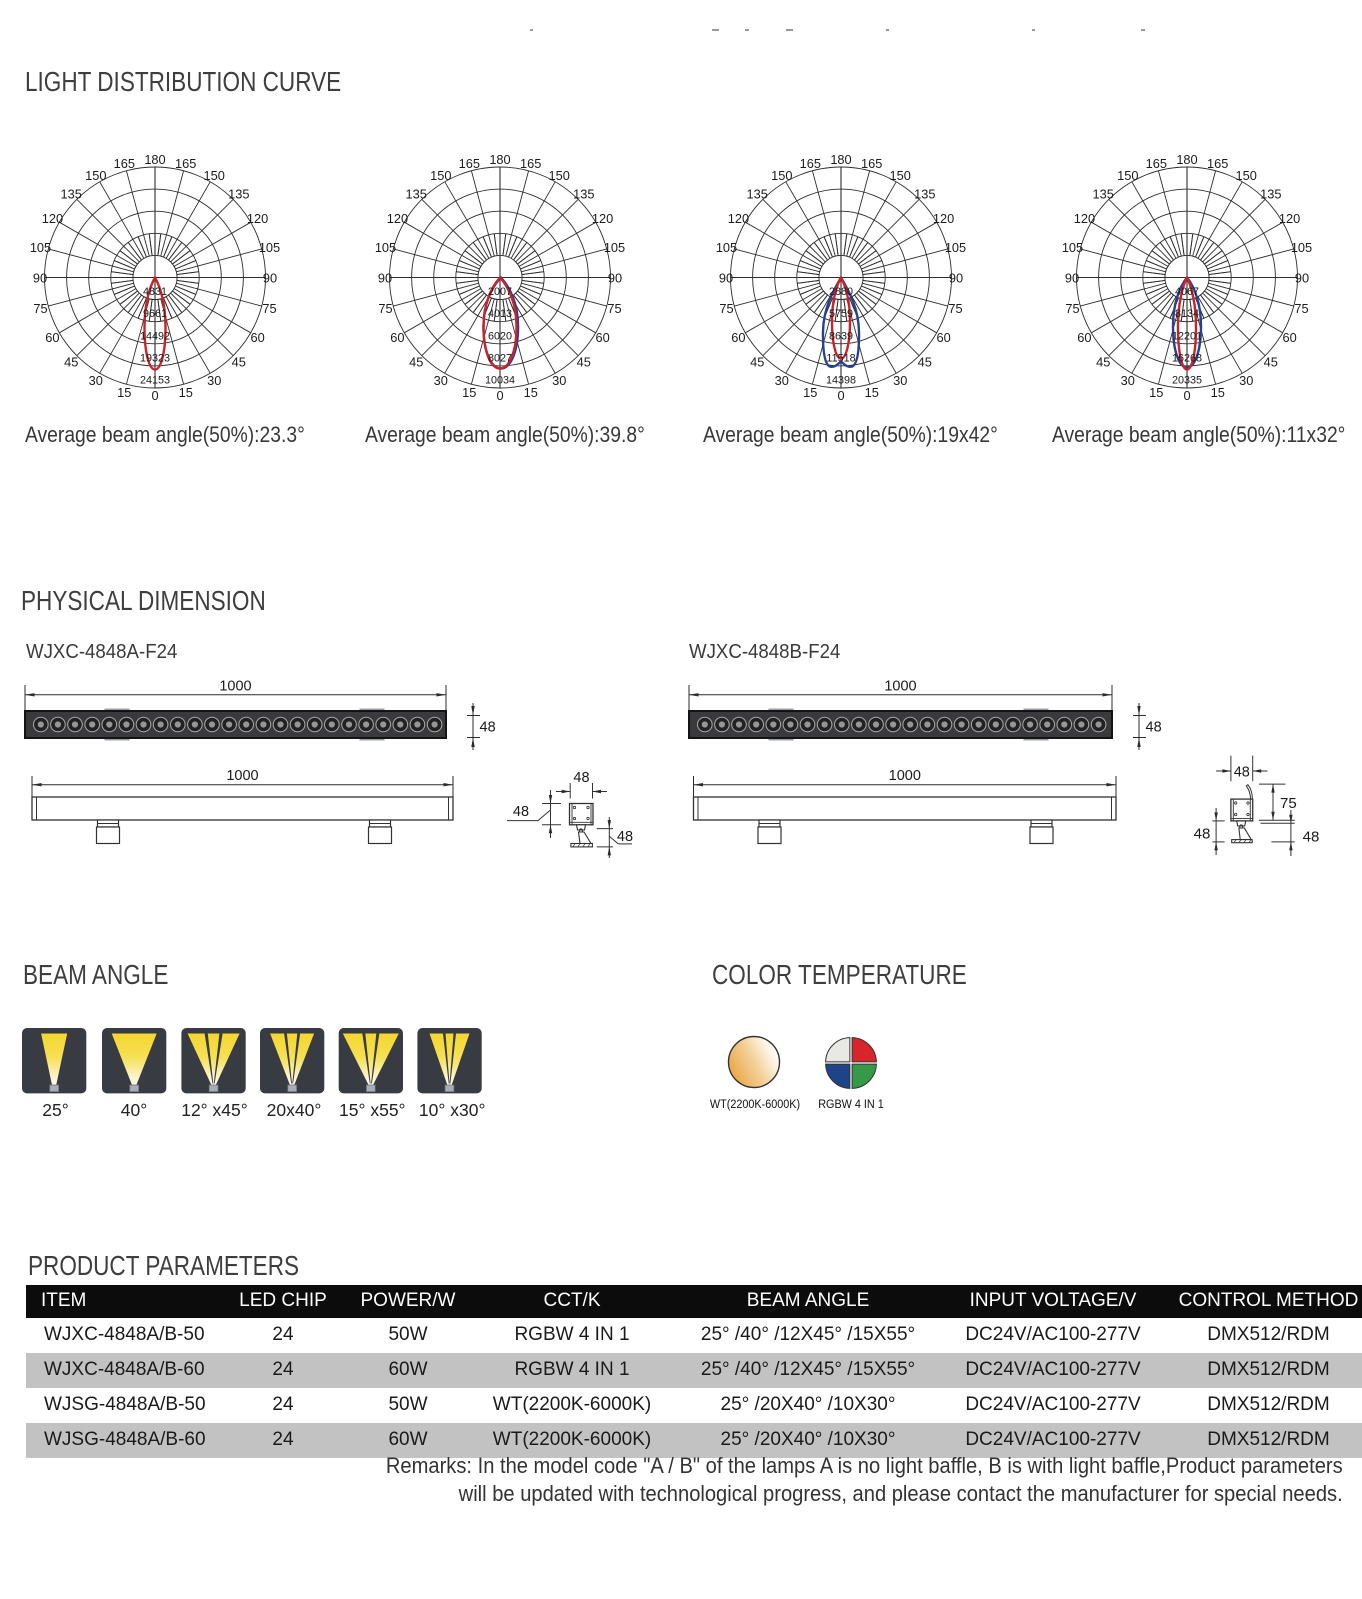  Describe the element at coordinates (155, 358) in the screenshot. I see `svg-text: 19323` at that location.